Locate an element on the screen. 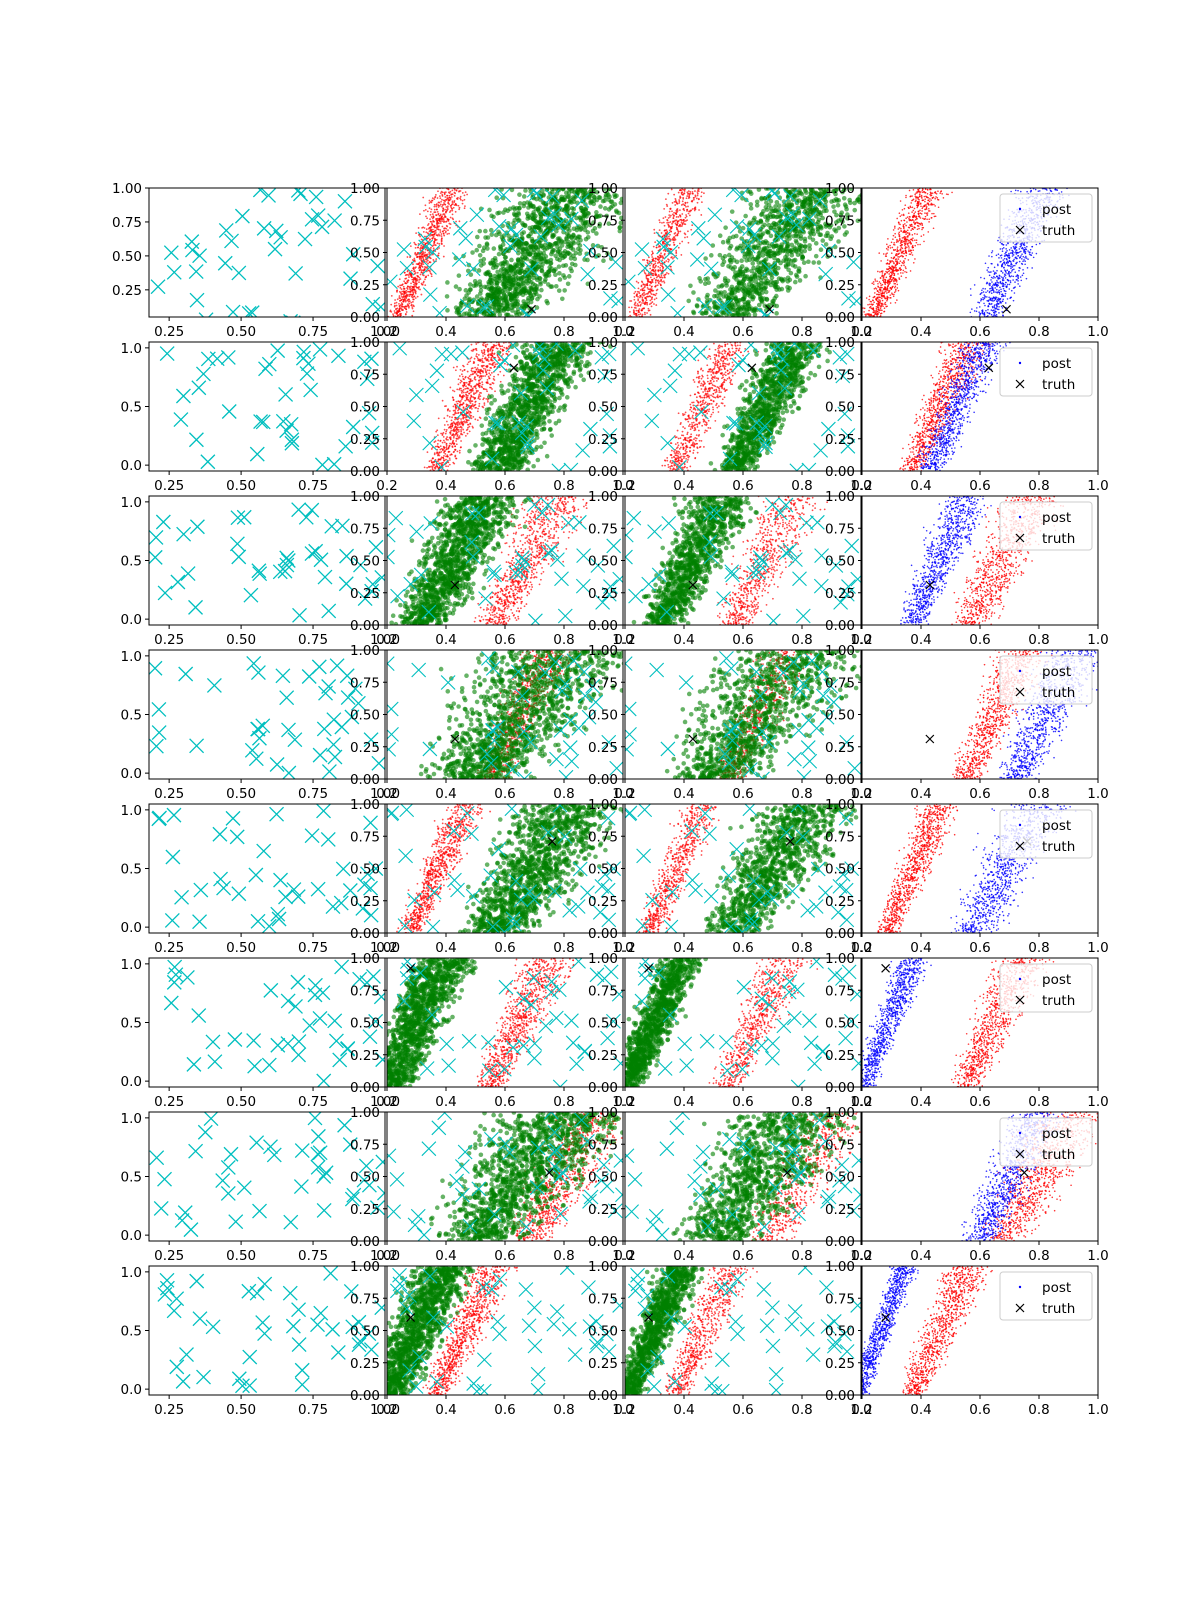  panel-r1-c3-ytick-label: 1.00 is located at coordinates (603, 189).